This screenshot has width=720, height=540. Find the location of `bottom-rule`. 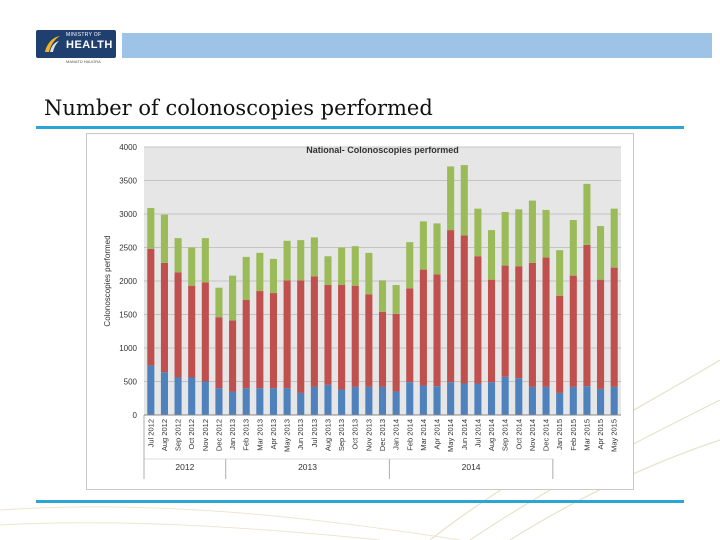

bottom-rule is located at coordinates (360, 501).